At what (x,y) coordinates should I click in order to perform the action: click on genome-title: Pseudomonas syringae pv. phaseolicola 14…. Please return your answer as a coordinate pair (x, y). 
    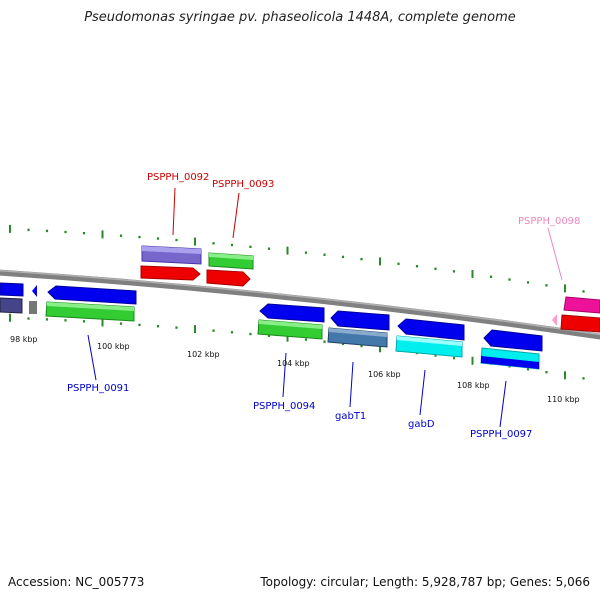
    Looking at the image, I should click on (300, 17).